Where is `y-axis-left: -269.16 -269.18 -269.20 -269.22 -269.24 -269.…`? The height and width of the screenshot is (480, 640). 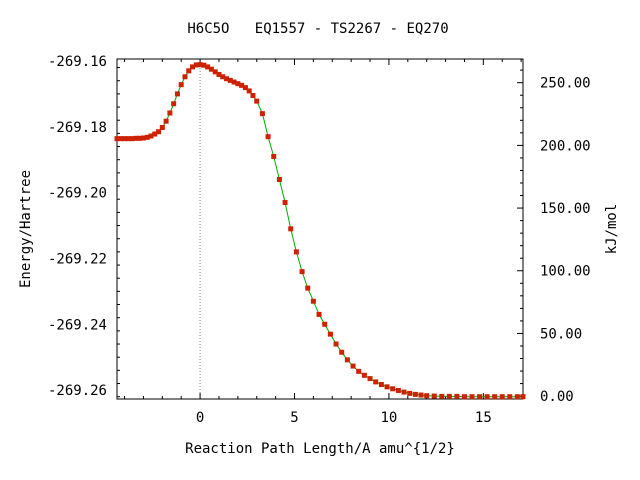
y-axis-left: -269.16 -269.18 -269.20 -269.22 -269.24 -269.… is located at coordinates (84, 226).